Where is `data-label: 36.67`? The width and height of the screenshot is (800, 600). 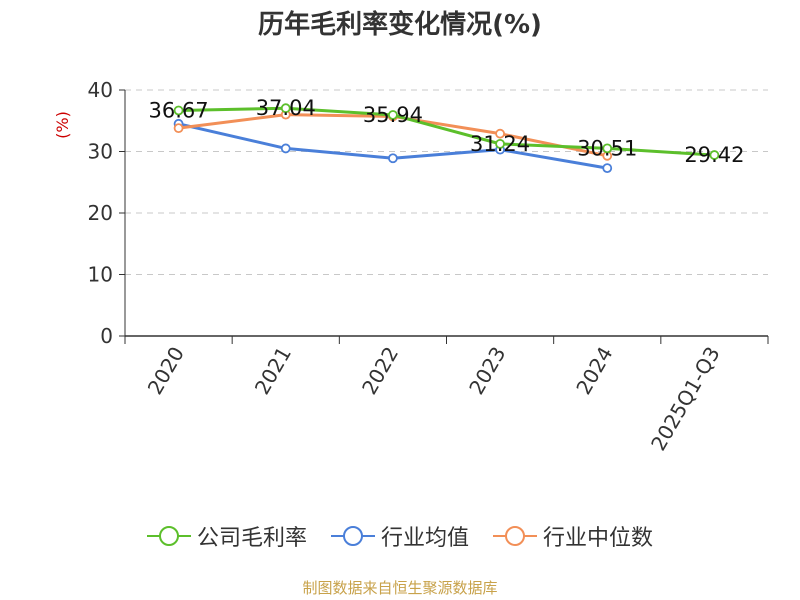 data-label: 36.67 is located at coordinates (179, 110).